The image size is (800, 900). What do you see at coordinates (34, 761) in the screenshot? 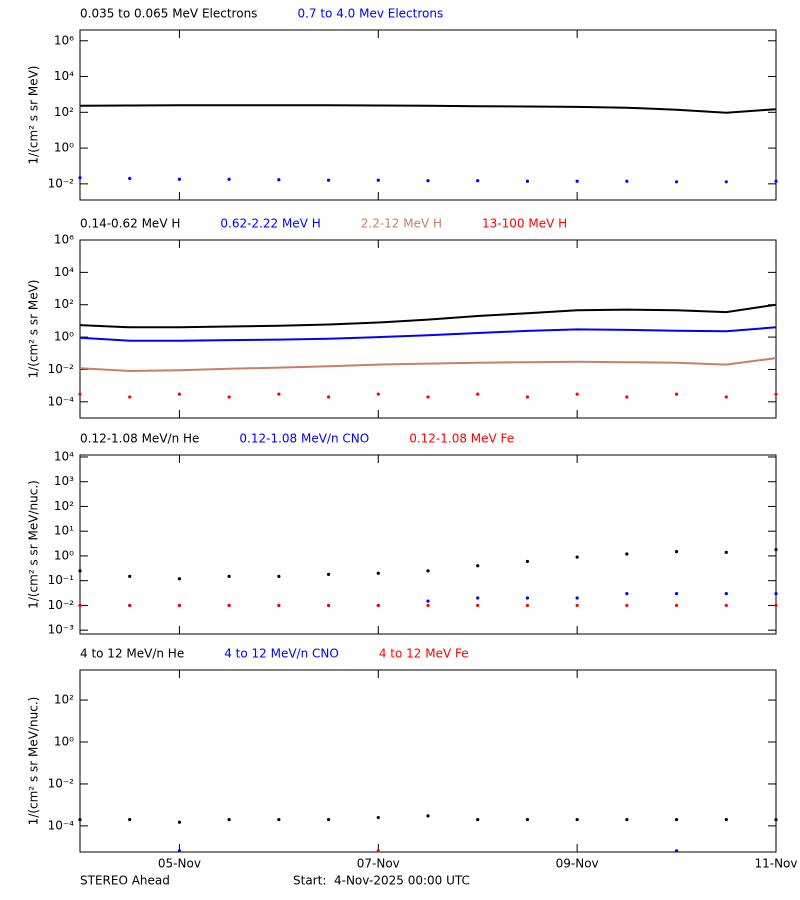
I see `y-axis-label: 1/(cm² s sr MeV/nuc.)` at bounding box center [34, 761].